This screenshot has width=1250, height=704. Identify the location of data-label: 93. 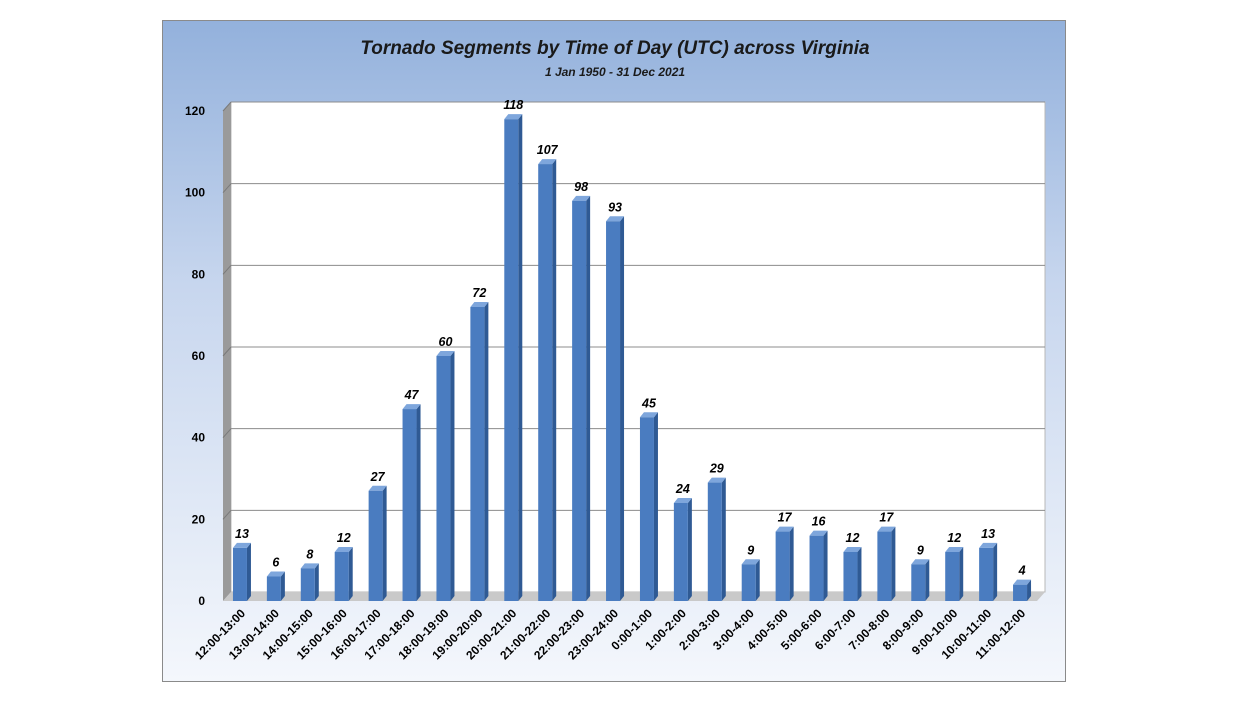
(615, 207).